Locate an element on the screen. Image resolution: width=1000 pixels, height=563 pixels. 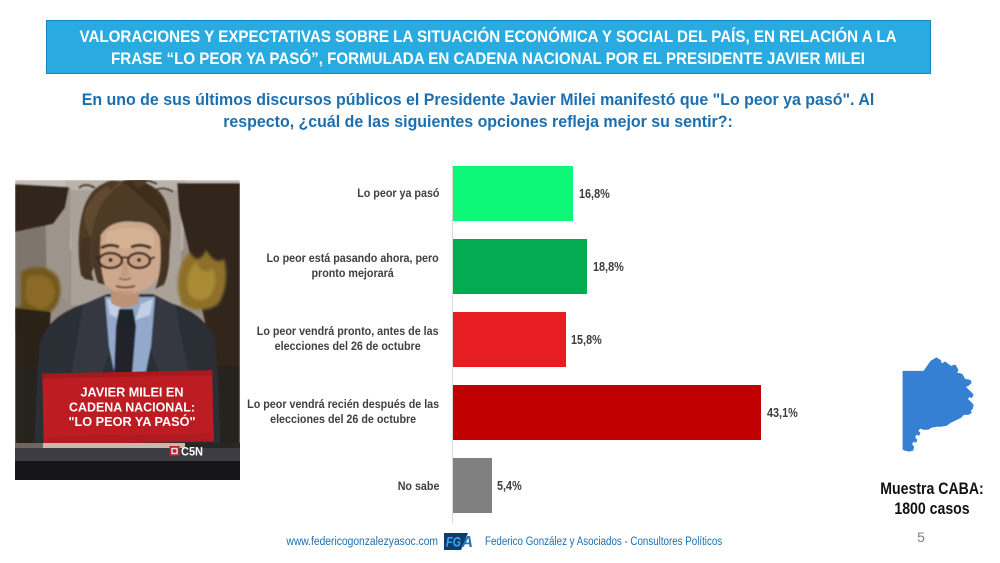
svg-text: C5N is located at coordinates (192, 452).